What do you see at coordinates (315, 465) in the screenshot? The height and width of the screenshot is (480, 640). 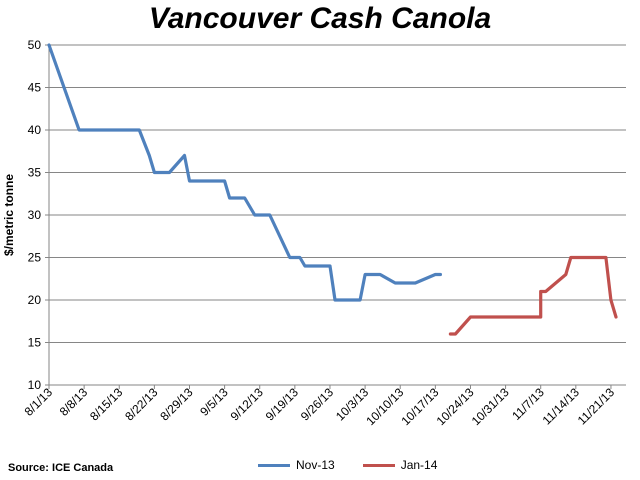 I see `legend-label-nov13: Nov-13` at bounding box center [315, 465].